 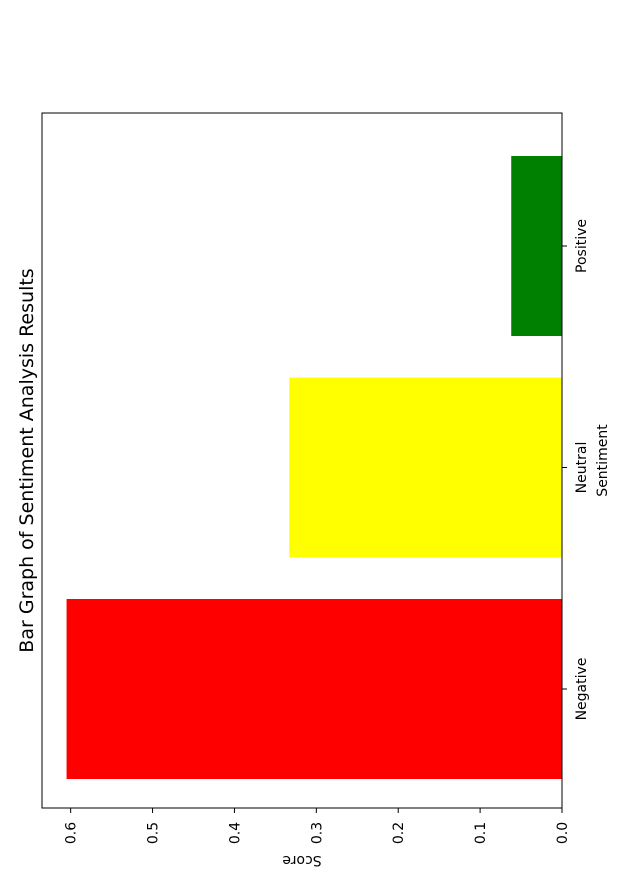 I want to click on x-axis-ticks: Negative Neutral Positive, so click(x=576, y=469).